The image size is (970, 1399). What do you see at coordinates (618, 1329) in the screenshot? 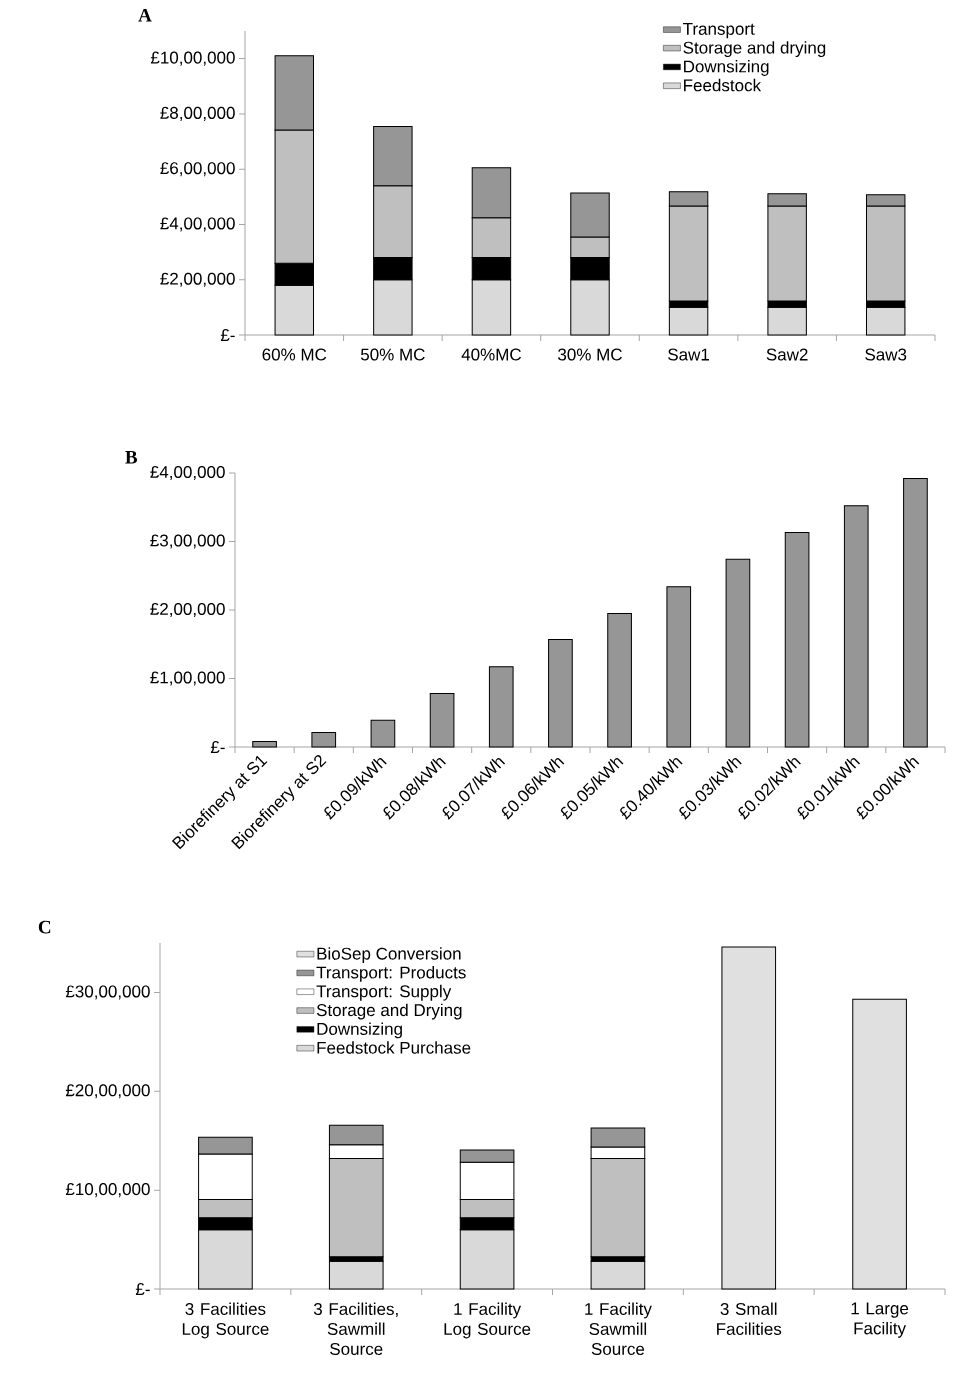
I see `x-tick-label: 1 Facility Sawmill Source` at bounding box center [618, 1329].